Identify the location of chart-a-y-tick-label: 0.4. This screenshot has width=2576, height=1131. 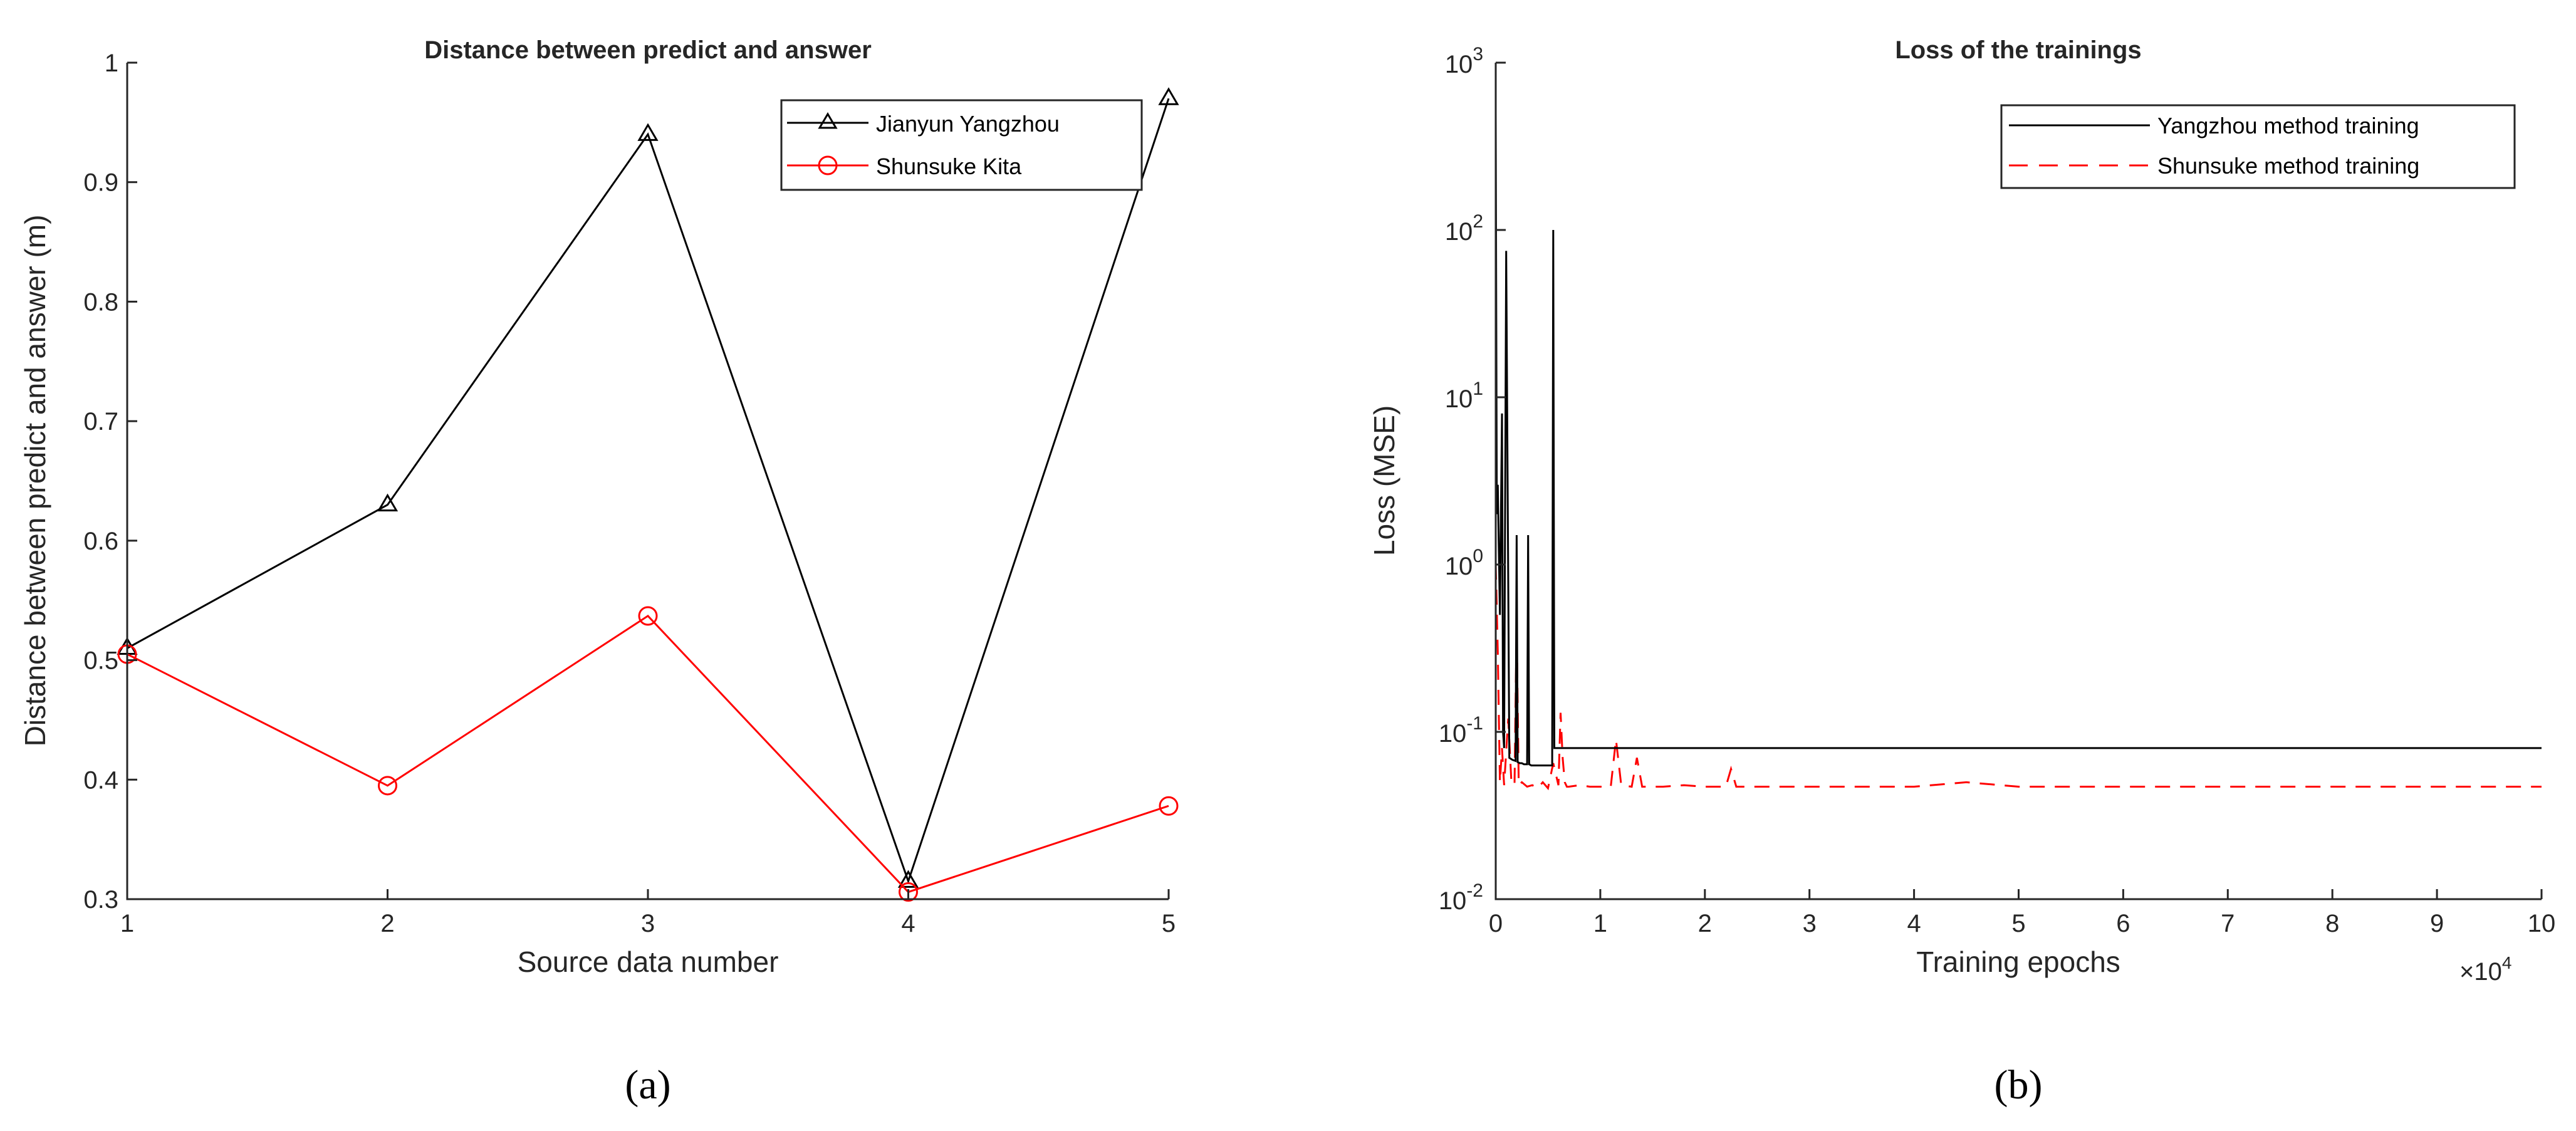
(101, 780).